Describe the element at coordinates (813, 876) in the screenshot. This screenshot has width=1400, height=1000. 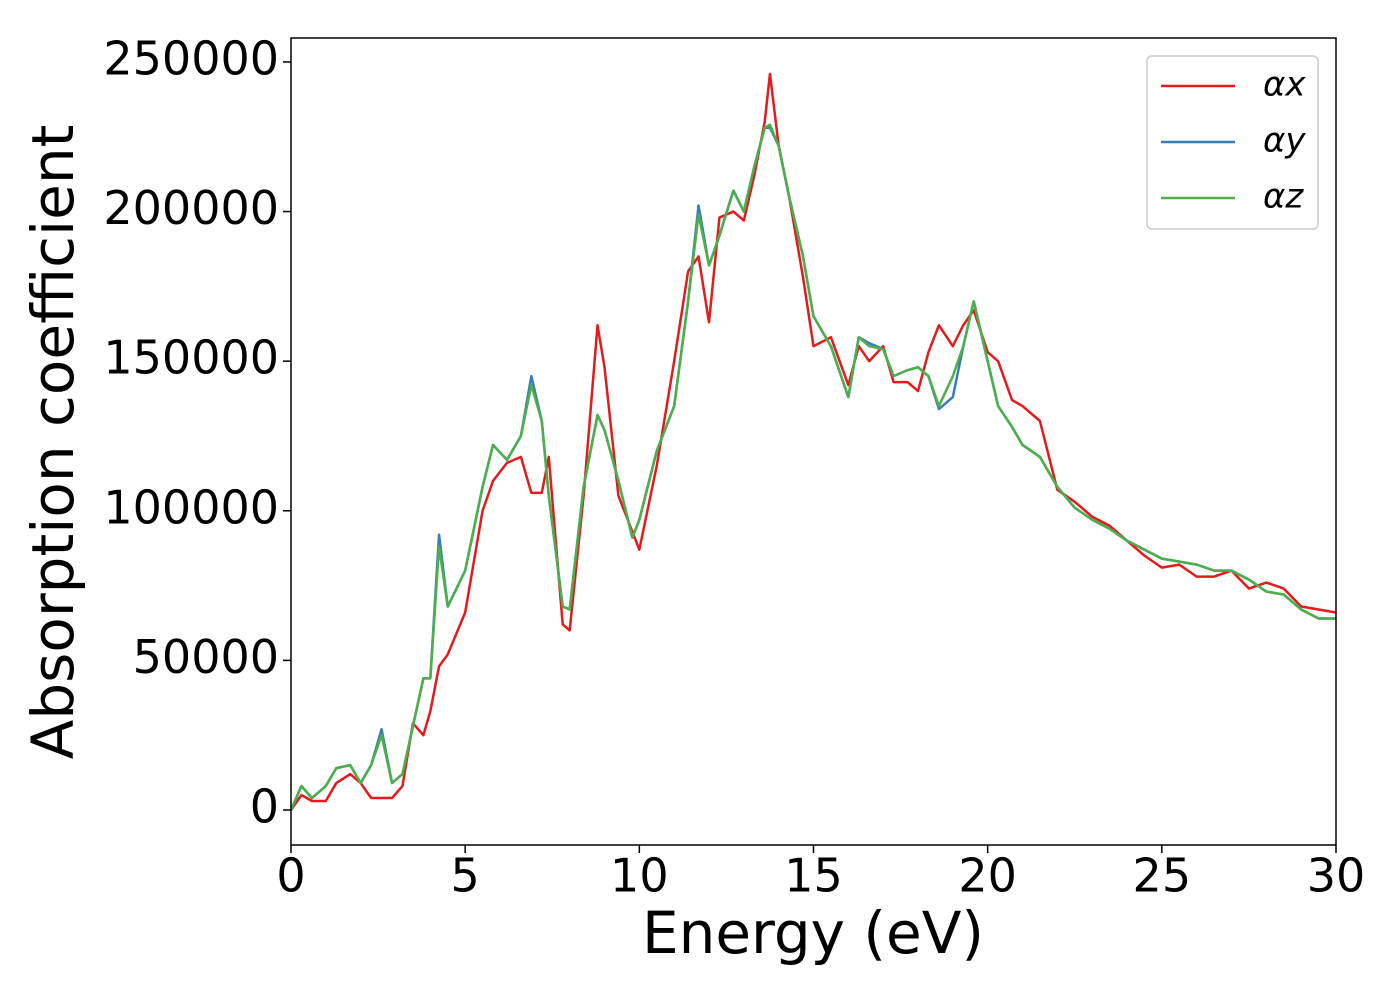
I see `x-tick-label: 15` at that location.